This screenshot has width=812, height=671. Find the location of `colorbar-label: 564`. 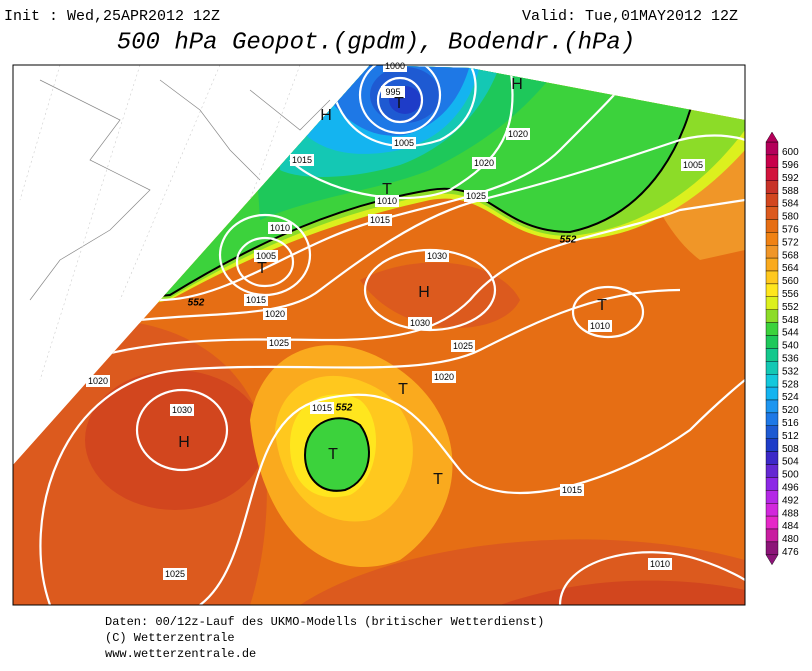

colorbar-label: 564 is located at coordinates (790, 268).